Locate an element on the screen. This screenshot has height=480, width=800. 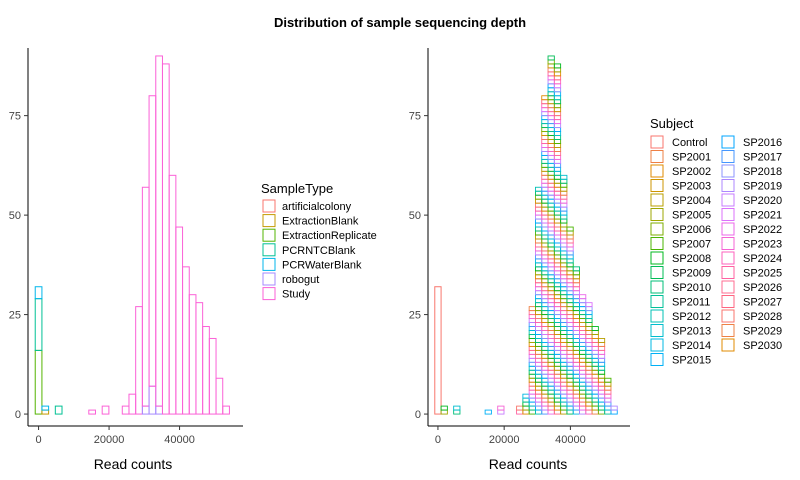
legend-label: robogut is located at coordinates (300, 280).